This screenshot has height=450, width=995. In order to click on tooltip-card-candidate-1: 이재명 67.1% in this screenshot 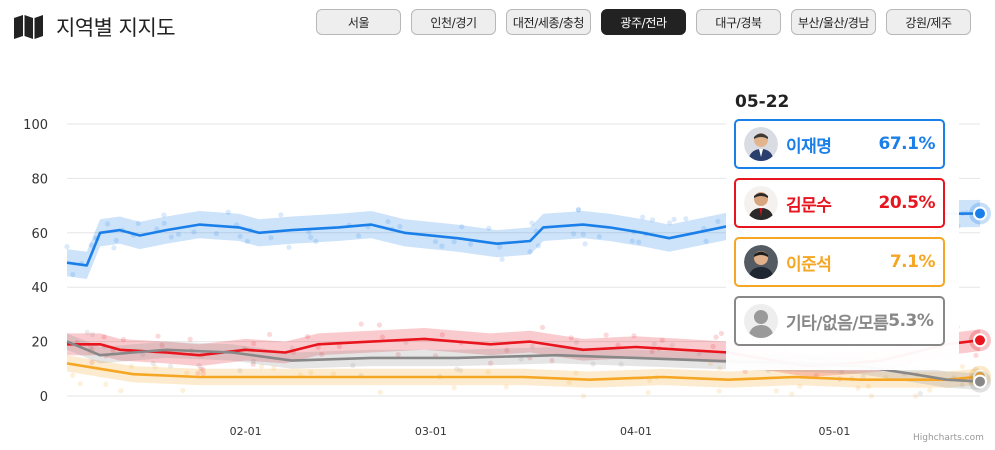, I will do `click(839, 144)`.